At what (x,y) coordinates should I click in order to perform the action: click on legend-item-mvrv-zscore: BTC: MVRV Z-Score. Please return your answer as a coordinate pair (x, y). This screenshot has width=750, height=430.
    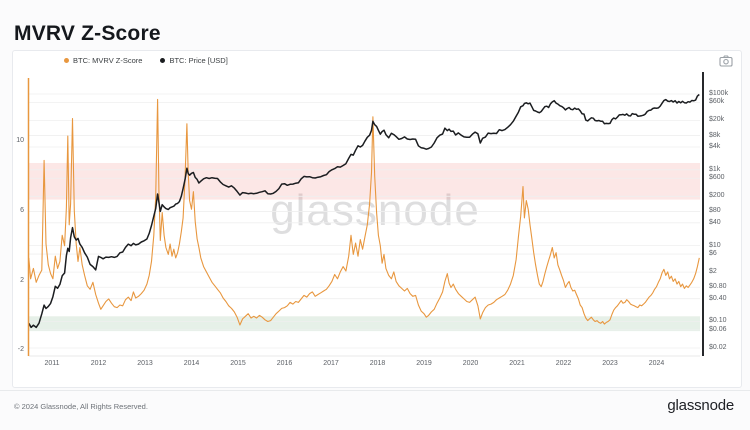
    Looking at the image, I should click on (103, 60).